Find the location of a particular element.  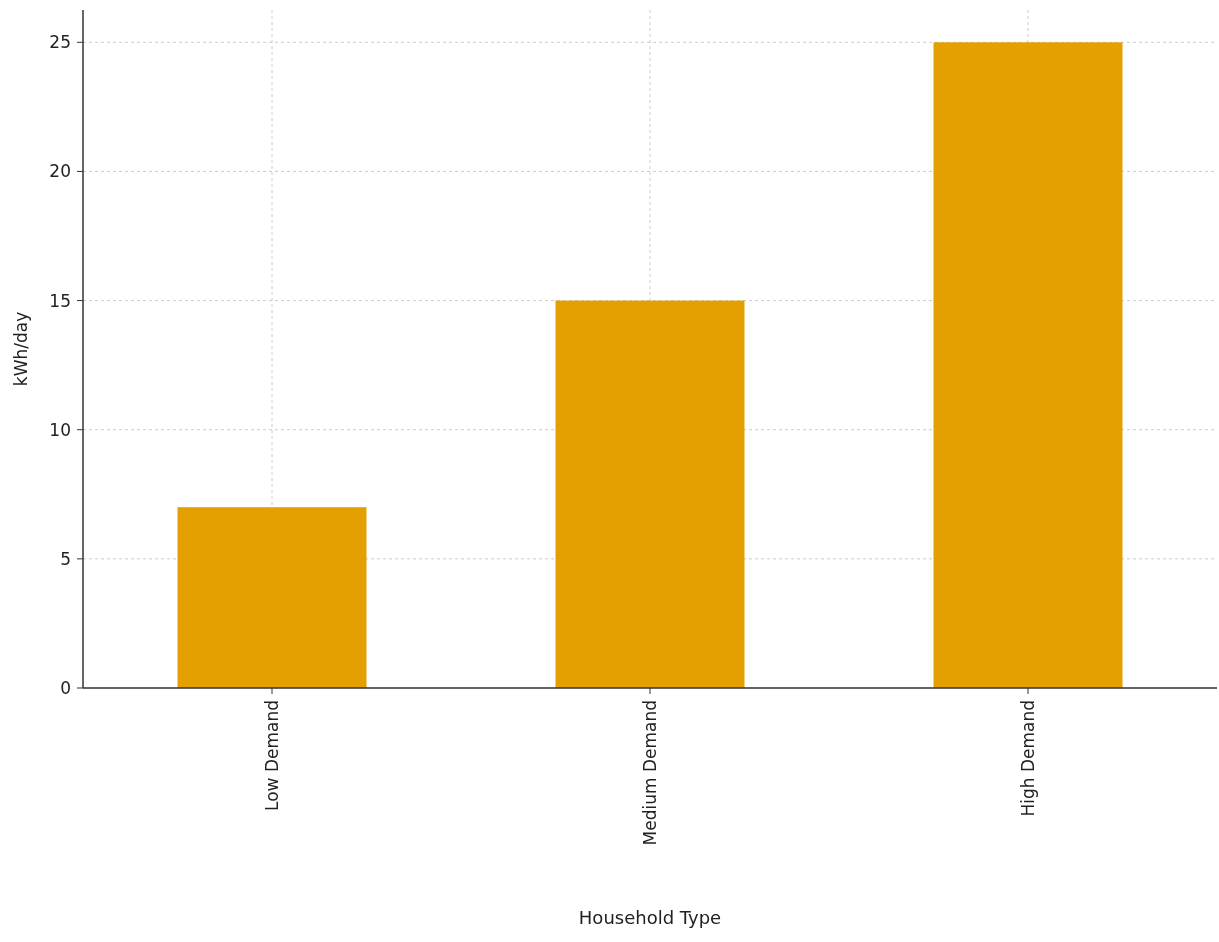

x-tick-label: High Demand is located at coordinates (1027, 758).